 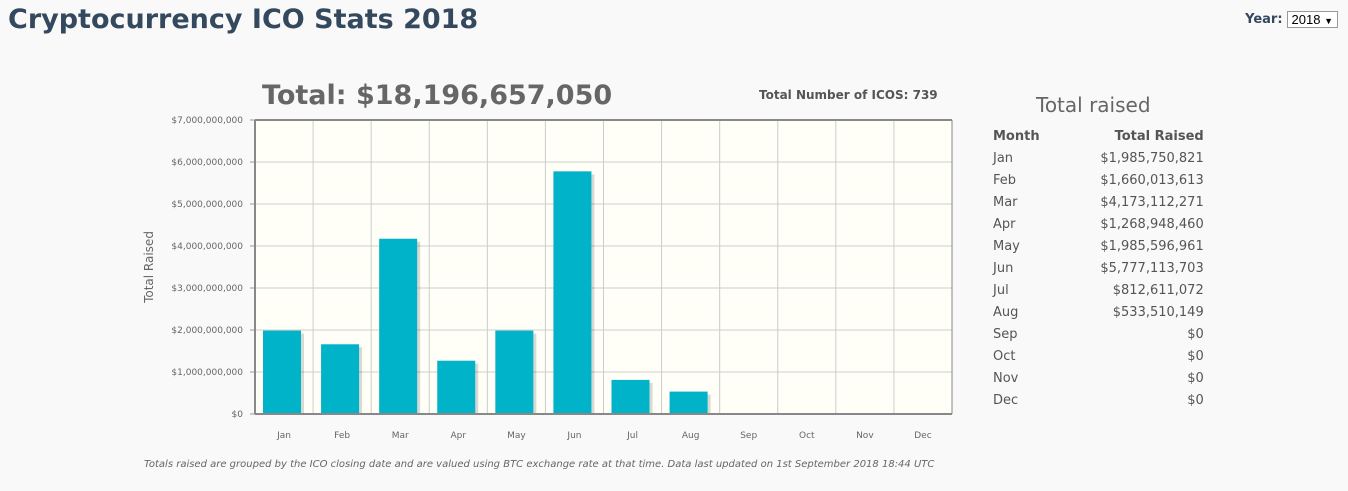 What do you see at coordinates (688, 402) in the screenshot?
I see `bar-aug` at bounding box center [688, 402].